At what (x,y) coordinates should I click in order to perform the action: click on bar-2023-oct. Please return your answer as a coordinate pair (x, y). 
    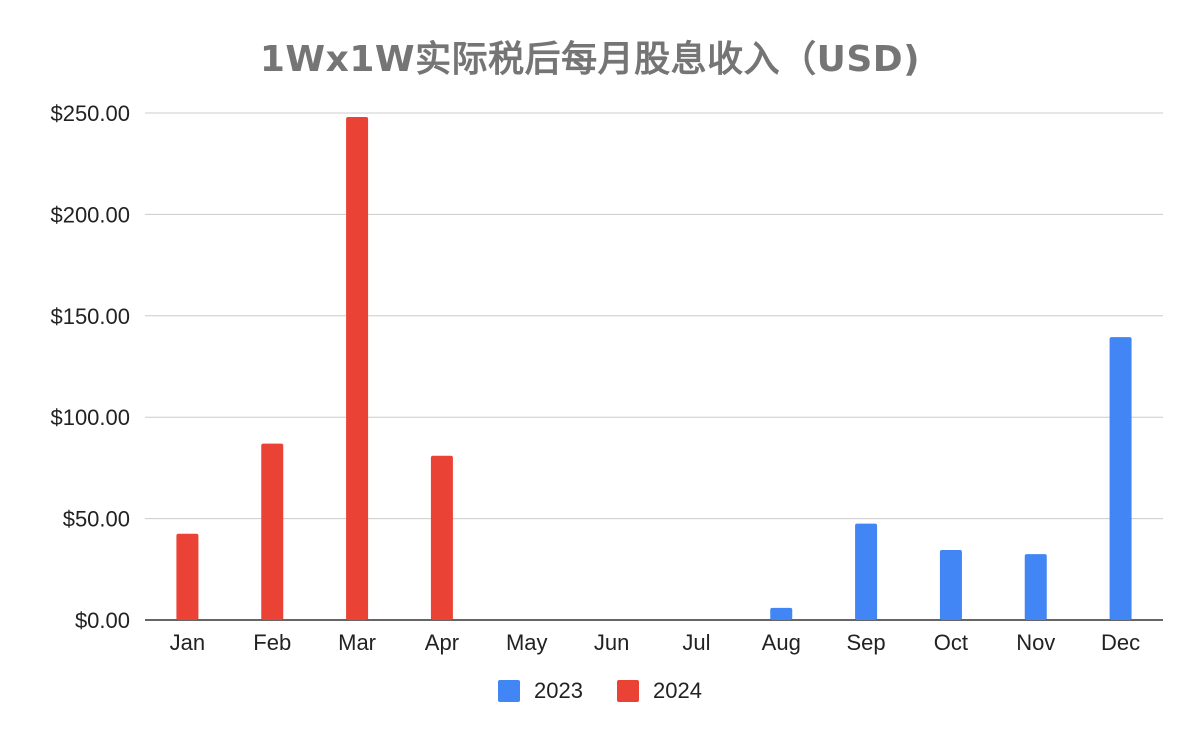
    Looking at the image, I should click on (950, 585).